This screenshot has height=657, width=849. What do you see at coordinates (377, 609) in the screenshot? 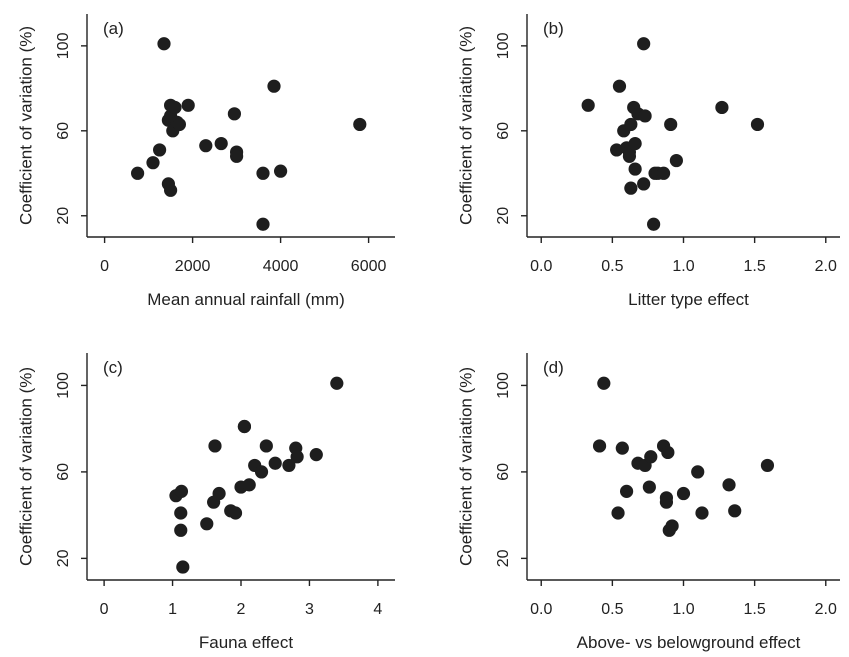
I see `x-tick-label: 4` at bounding box center [377, 609].